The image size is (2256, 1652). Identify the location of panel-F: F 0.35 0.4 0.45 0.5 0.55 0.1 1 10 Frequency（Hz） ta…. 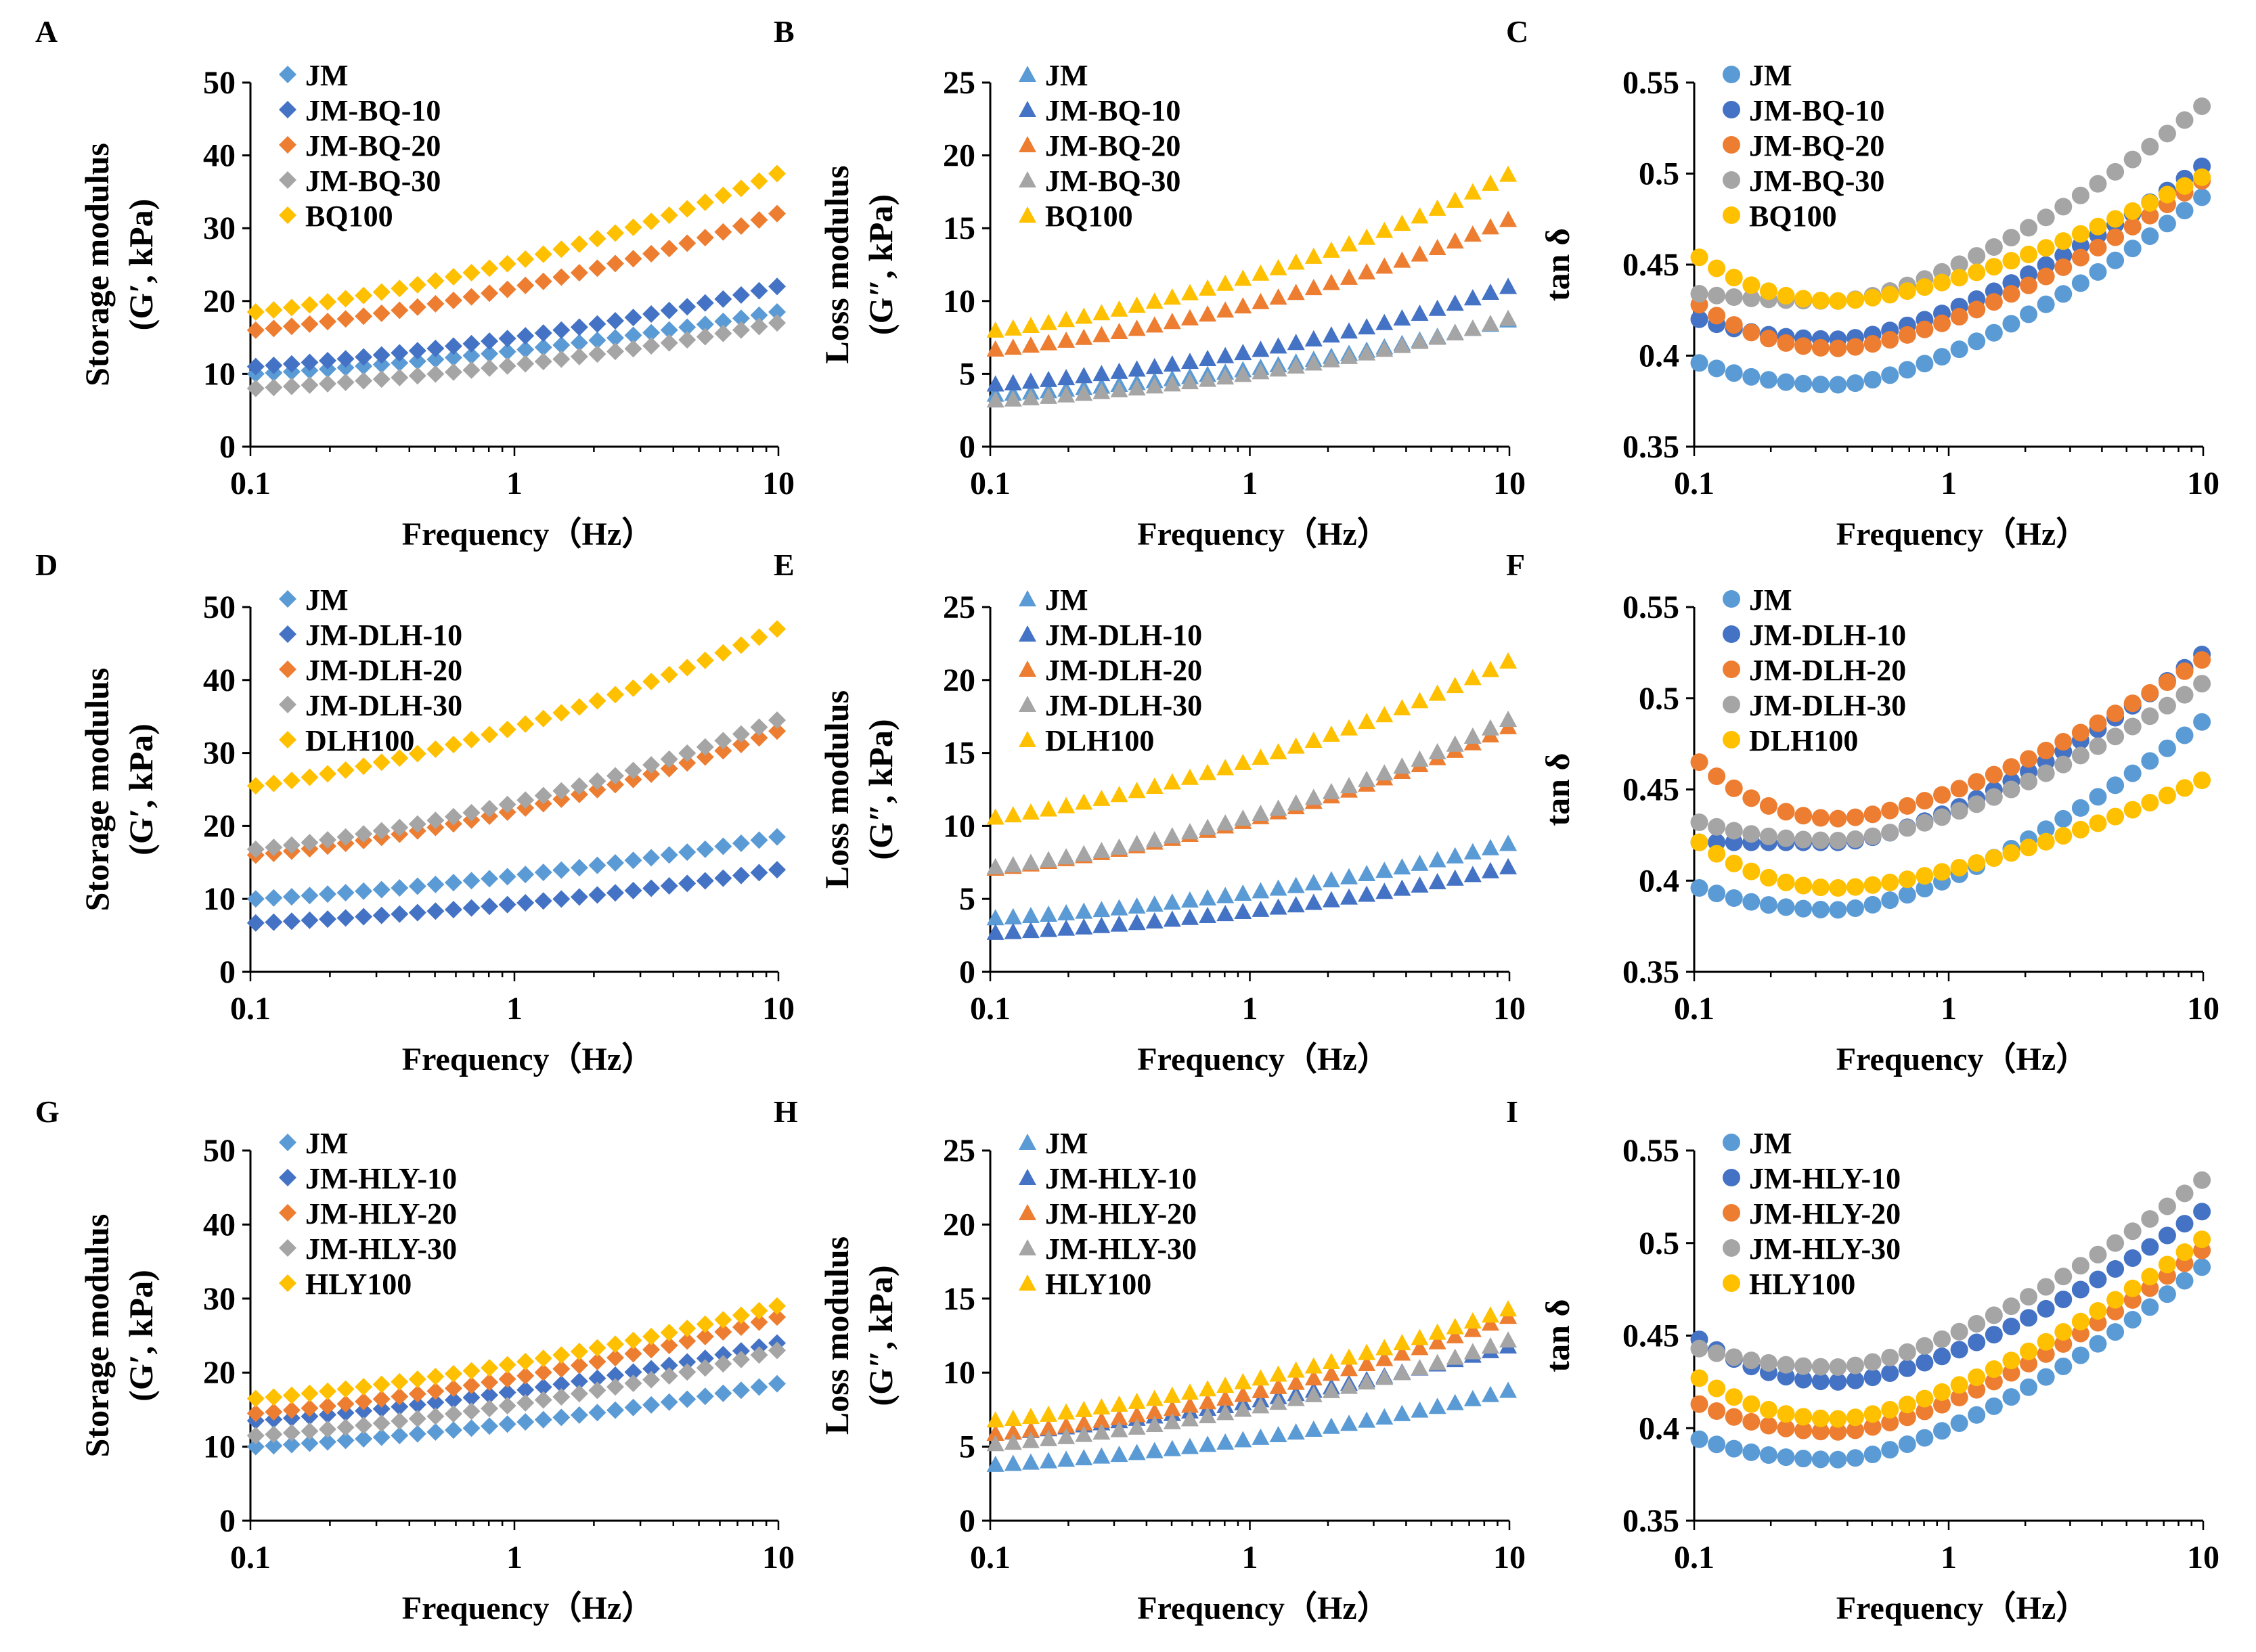
(1862, 812).